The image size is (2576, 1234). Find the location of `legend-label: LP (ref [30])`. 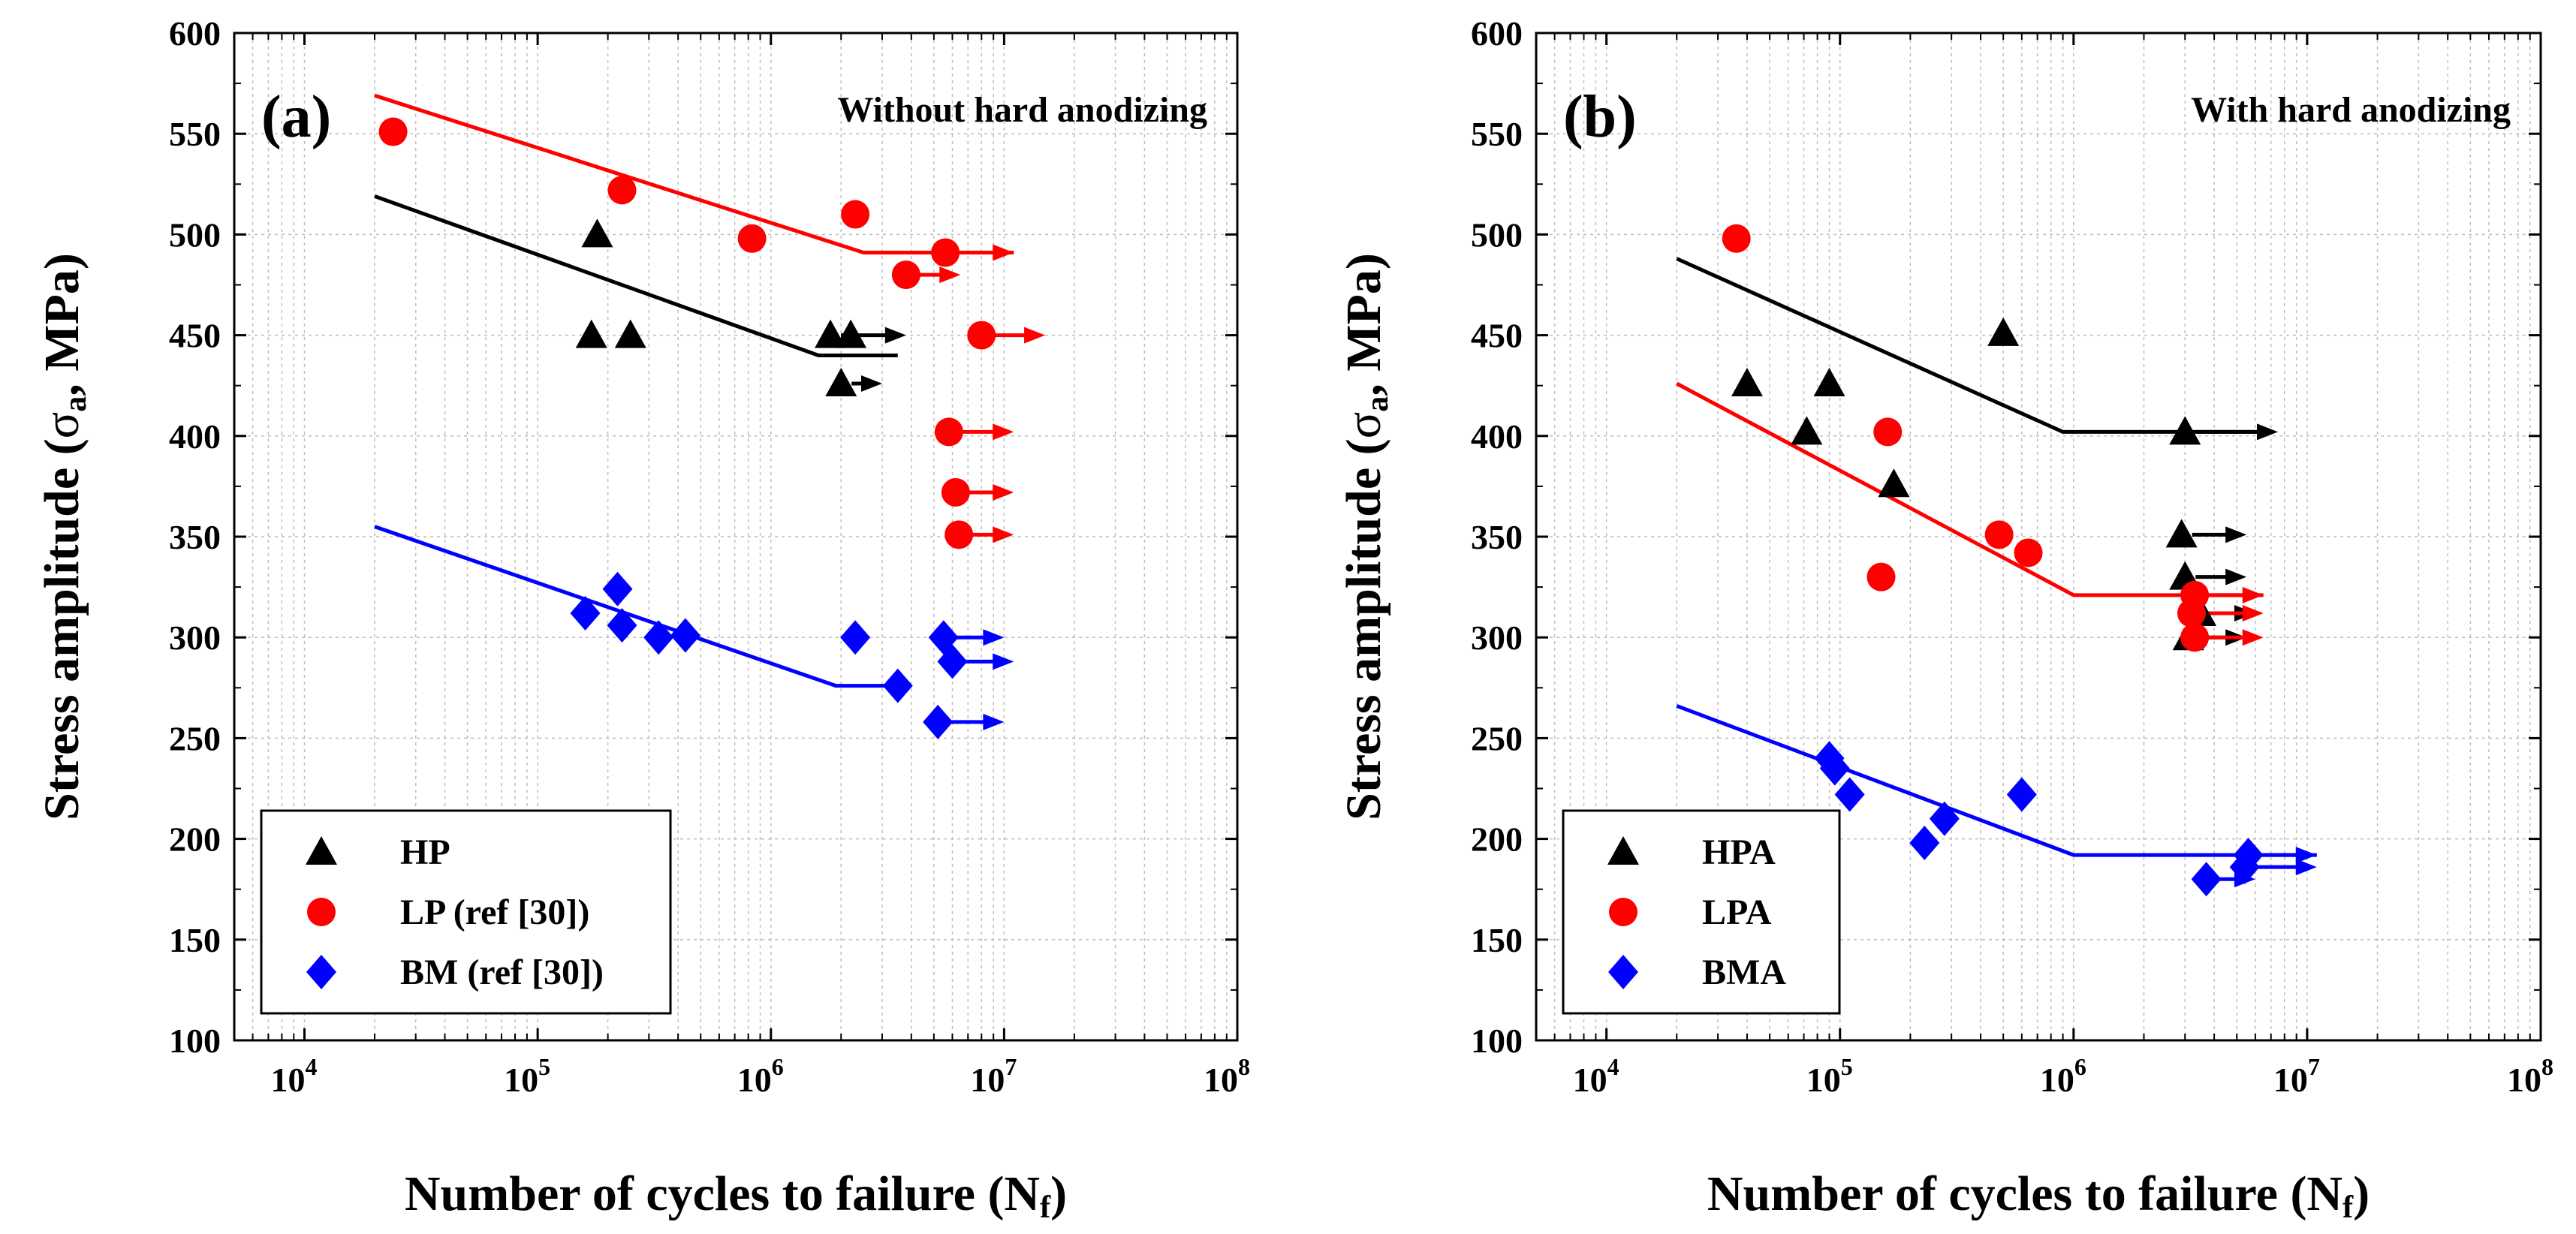

legend-label: LP (ref [30]) is located at coordinates (494, 912).